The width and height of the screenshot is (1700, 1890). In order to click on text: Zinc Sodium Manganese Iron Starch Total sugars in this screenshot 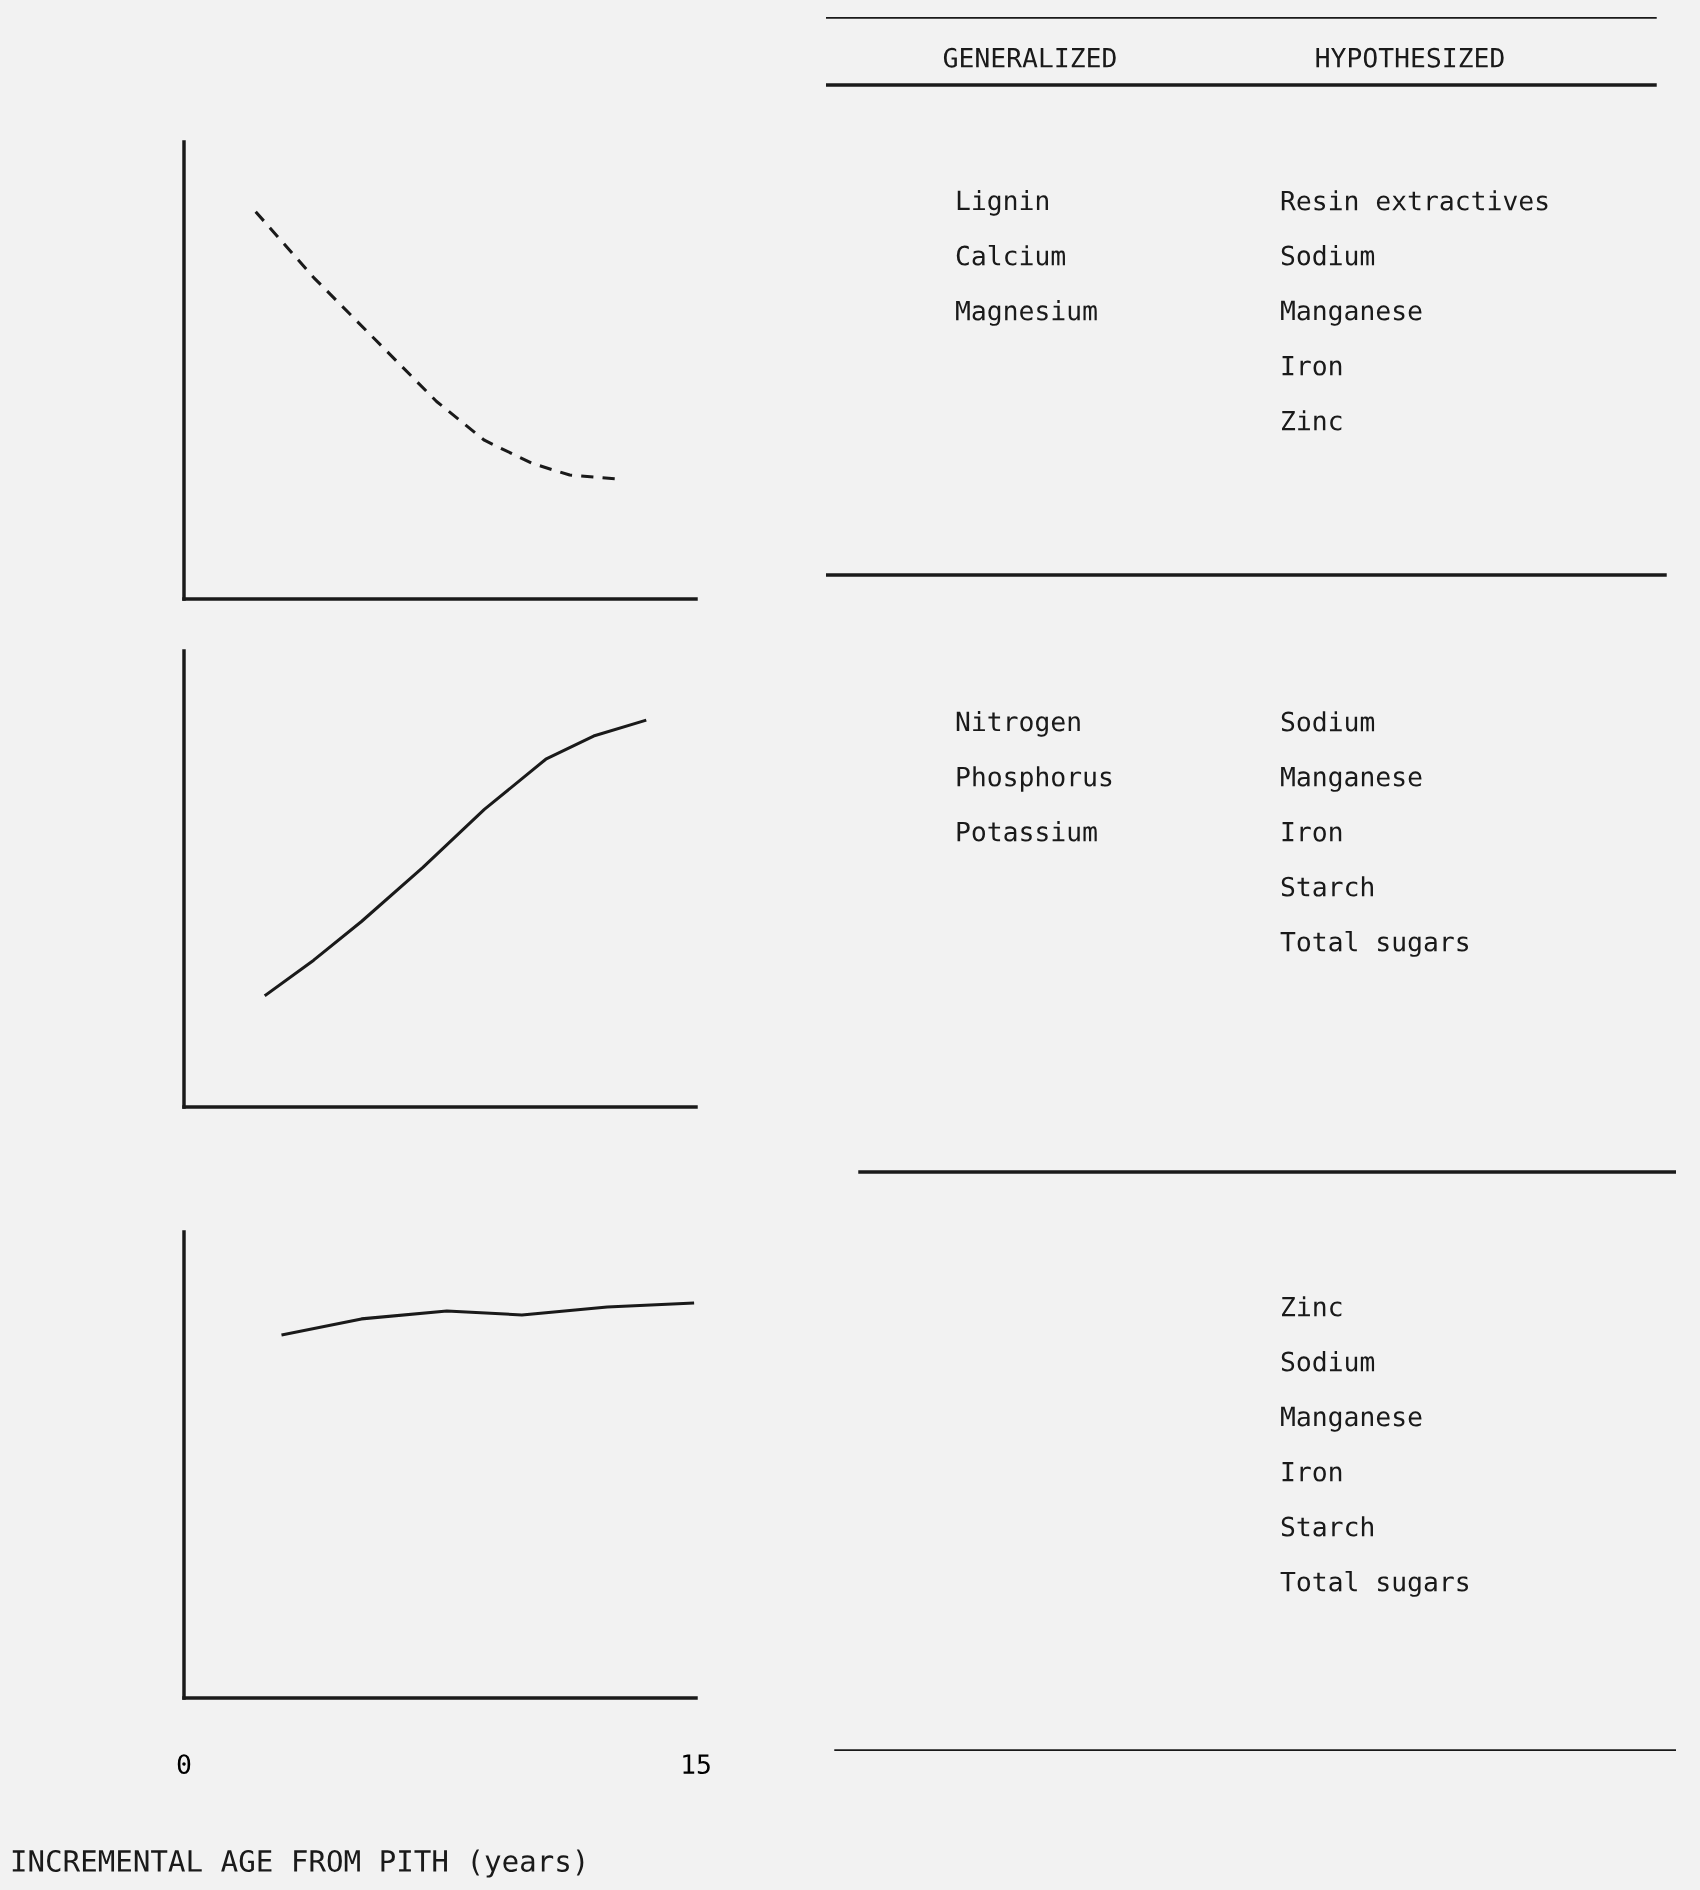, I will do `click(1374, 1446)`.